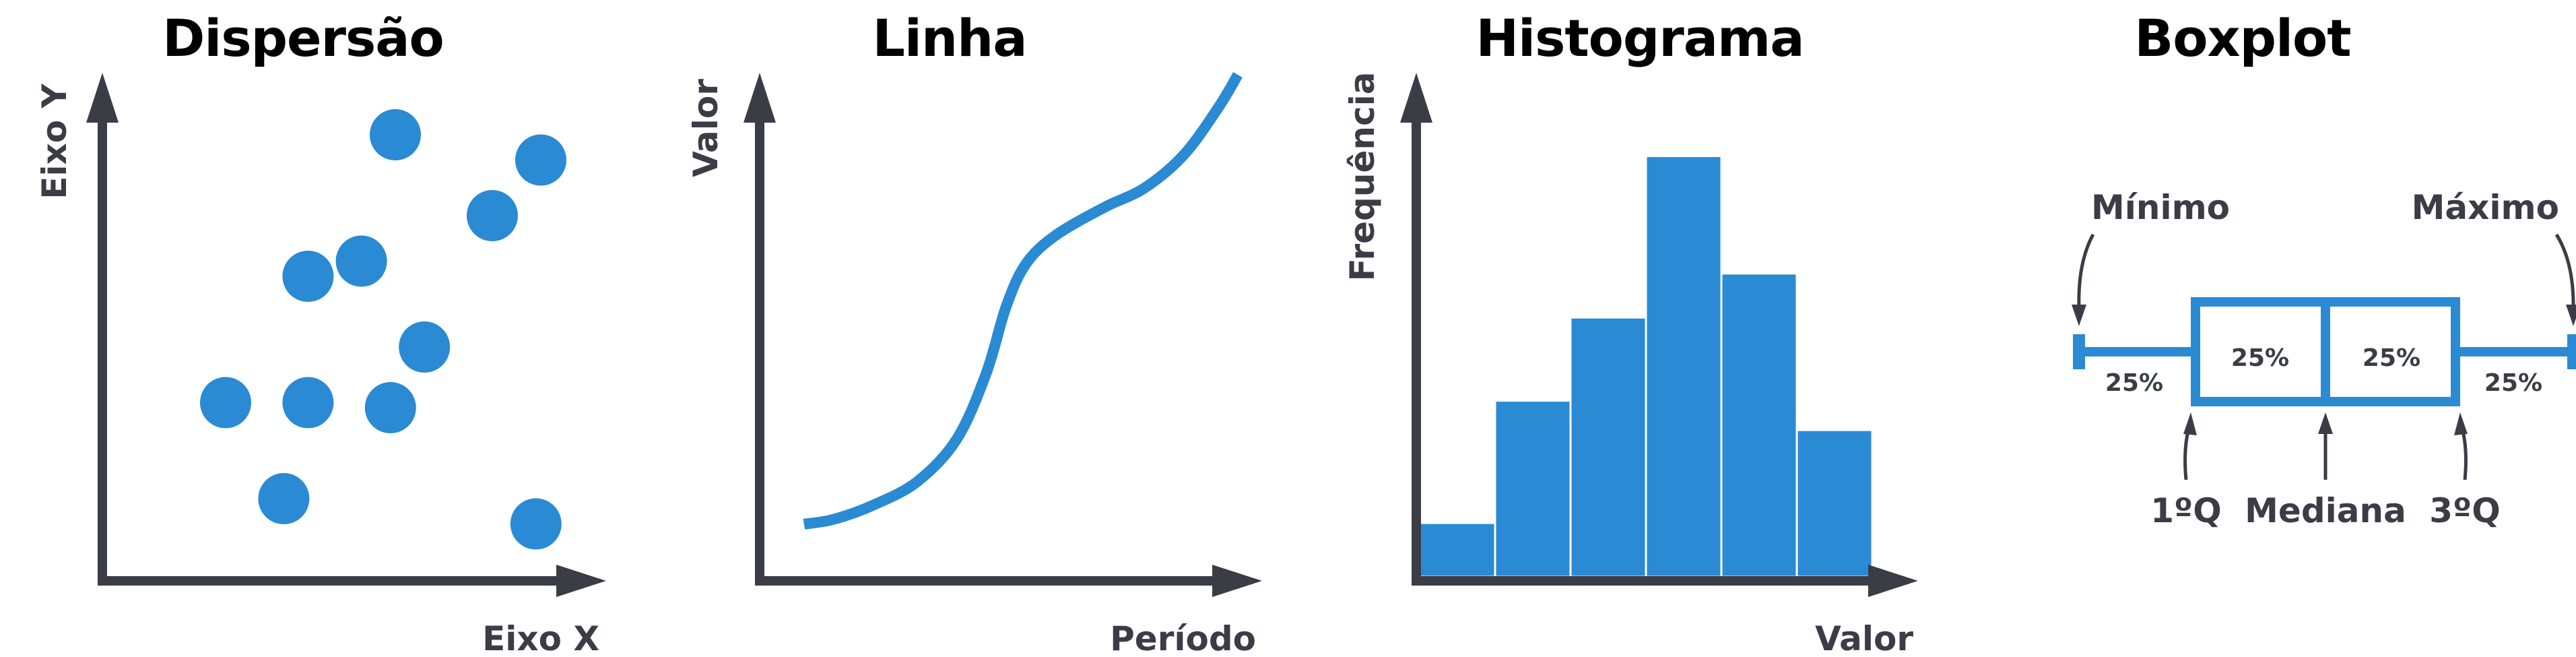  Describe the element at coordinates (2571, 351) in the screenshot. I see `boxplot-max-cap` at that location.